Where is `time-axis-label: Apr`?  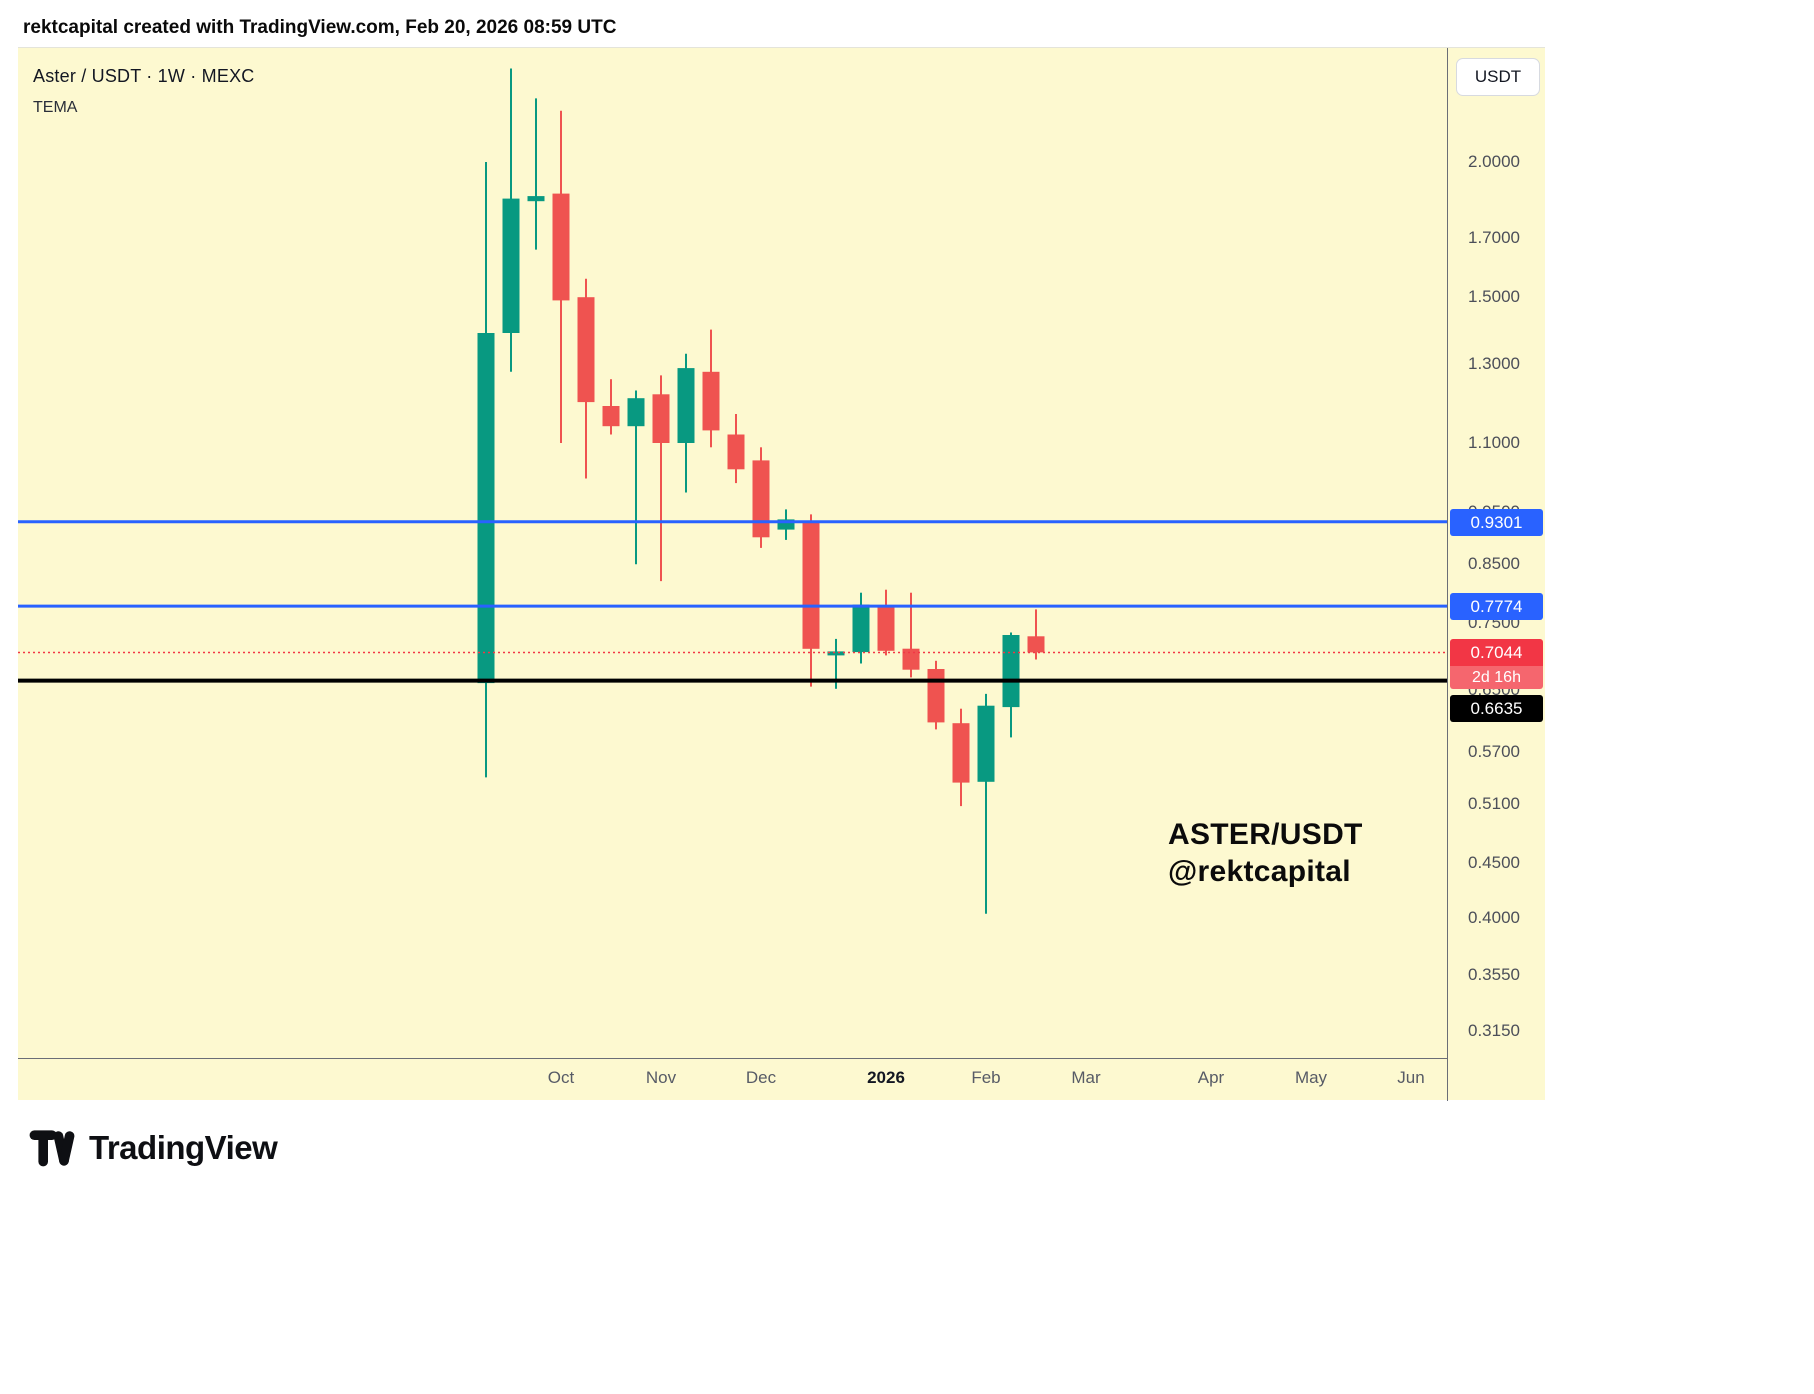
time-axis-label: Apr is located at coordinates (1211, 1077).